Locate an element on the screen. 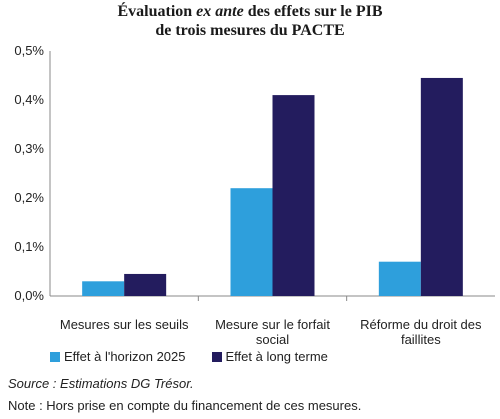 Image resolution: width=500 pixels, height=419 pixels. title-part2: des effets sur le PIB is located at coordinates (315, 11).